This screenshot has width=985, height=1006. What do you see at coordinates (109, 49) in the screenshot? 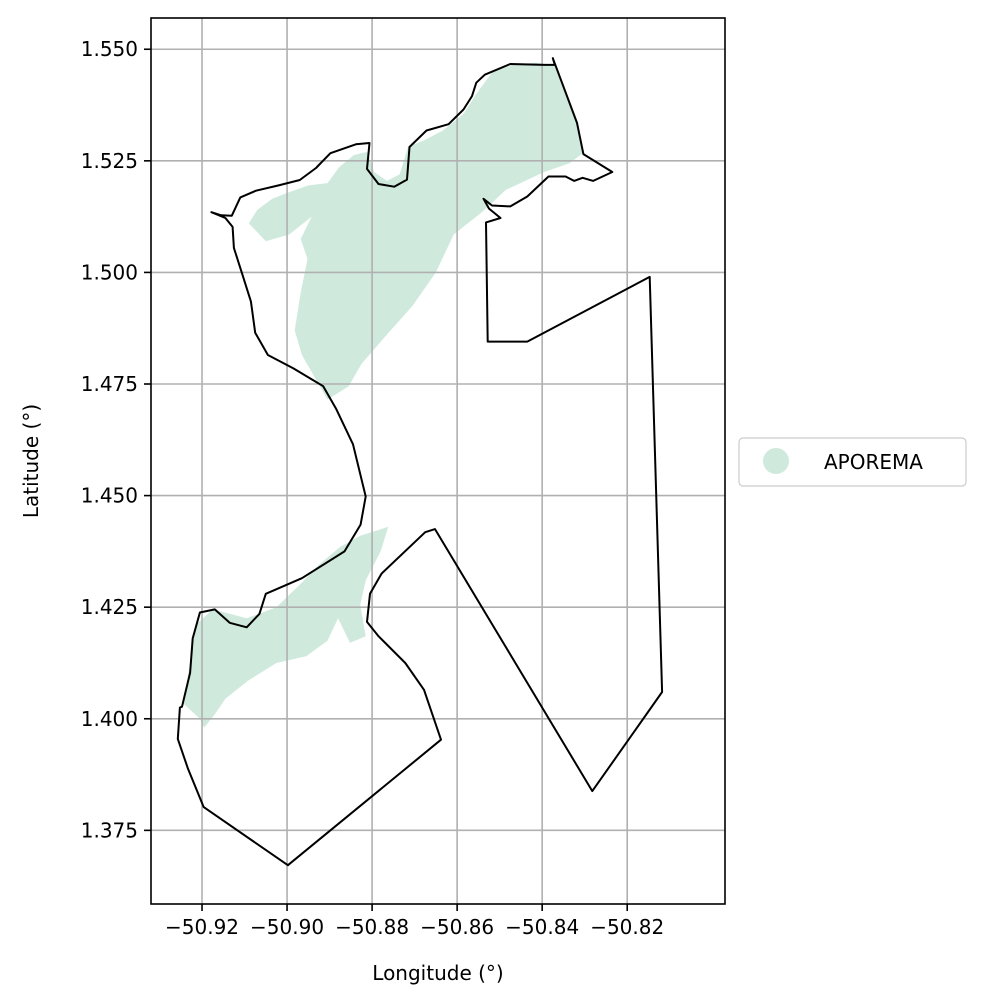
I see `y-tick-label: 1.550` at bounding box center [109, 49].